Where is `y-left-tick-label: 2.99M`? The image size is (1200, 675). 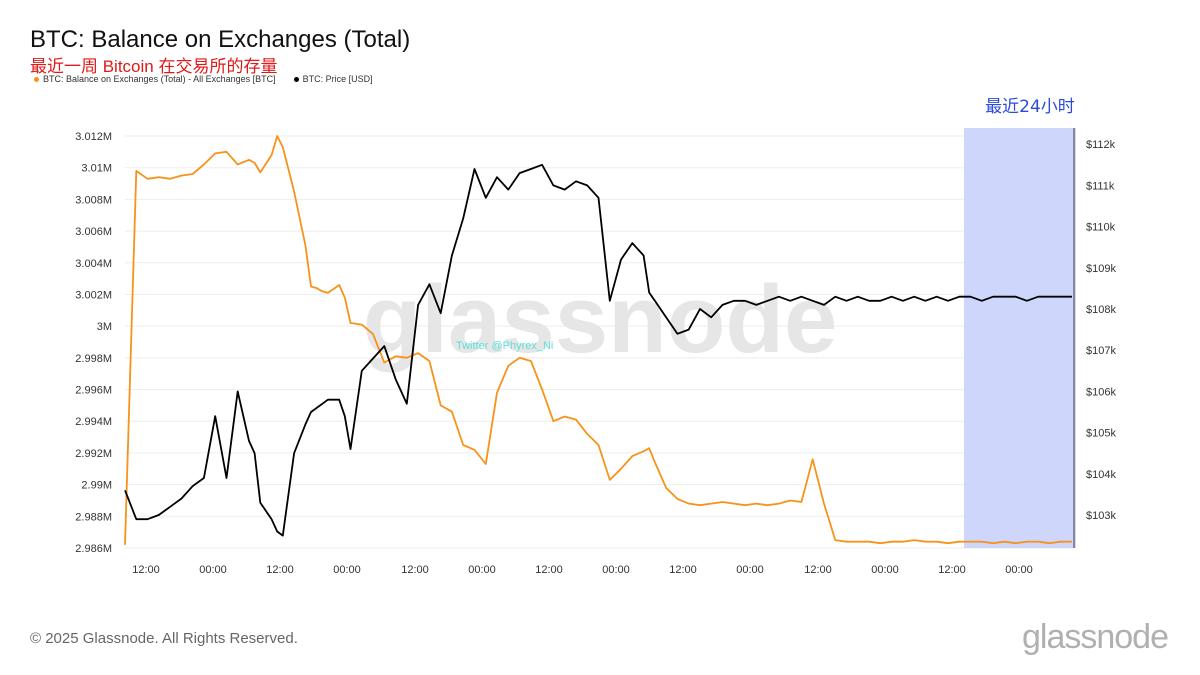 y-left-tick-label: 2.99M is located at coordinates (96, 486).